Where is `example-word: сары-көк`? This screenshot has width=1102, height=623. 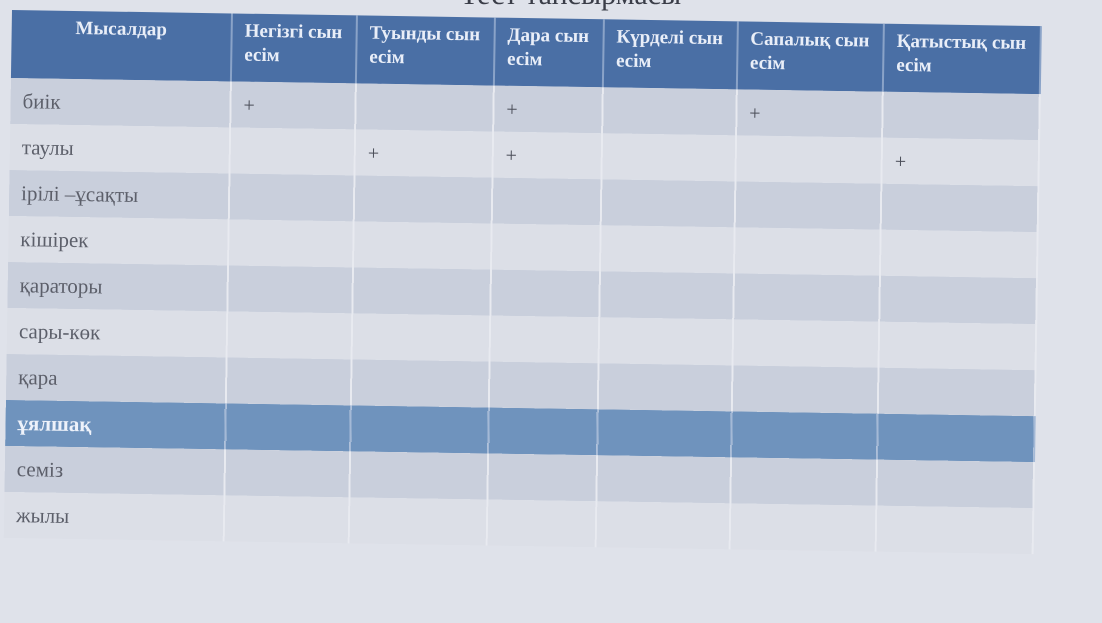 example-word: сары-көк is located at coordinates (117, 332).